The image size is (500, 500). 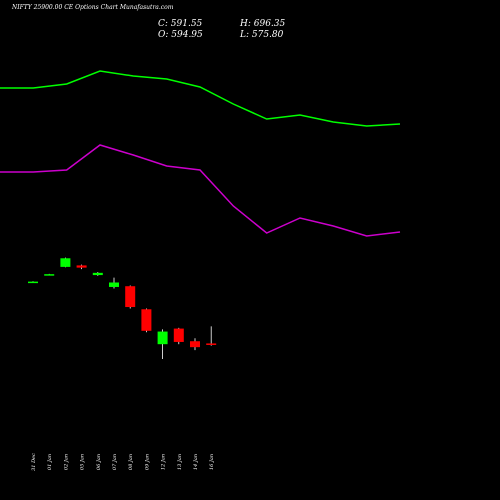 What do you see at coordinates (122, 308) in the screenshot?
I see `candles` at bounding box center [122, 308].